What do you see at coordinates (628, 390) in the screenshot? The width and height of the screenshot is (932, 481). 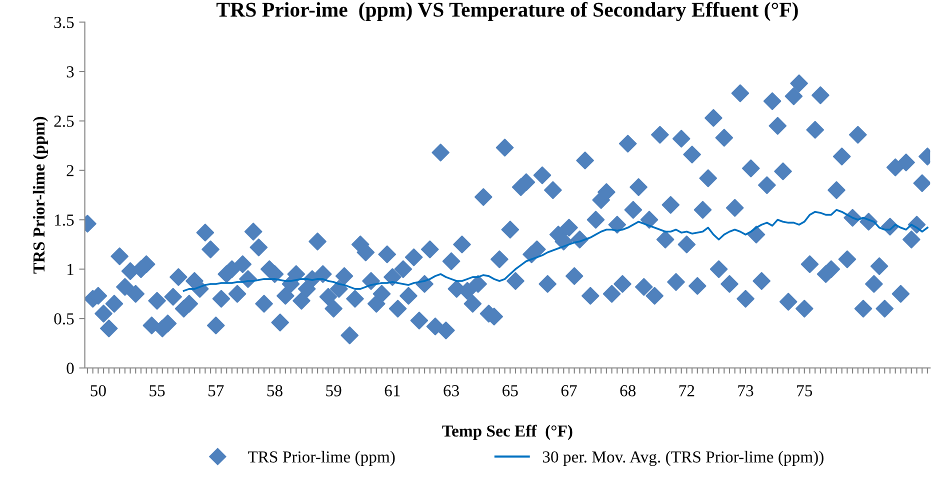 I see `x-tick-label: 68` at bounding box center [628, 390].